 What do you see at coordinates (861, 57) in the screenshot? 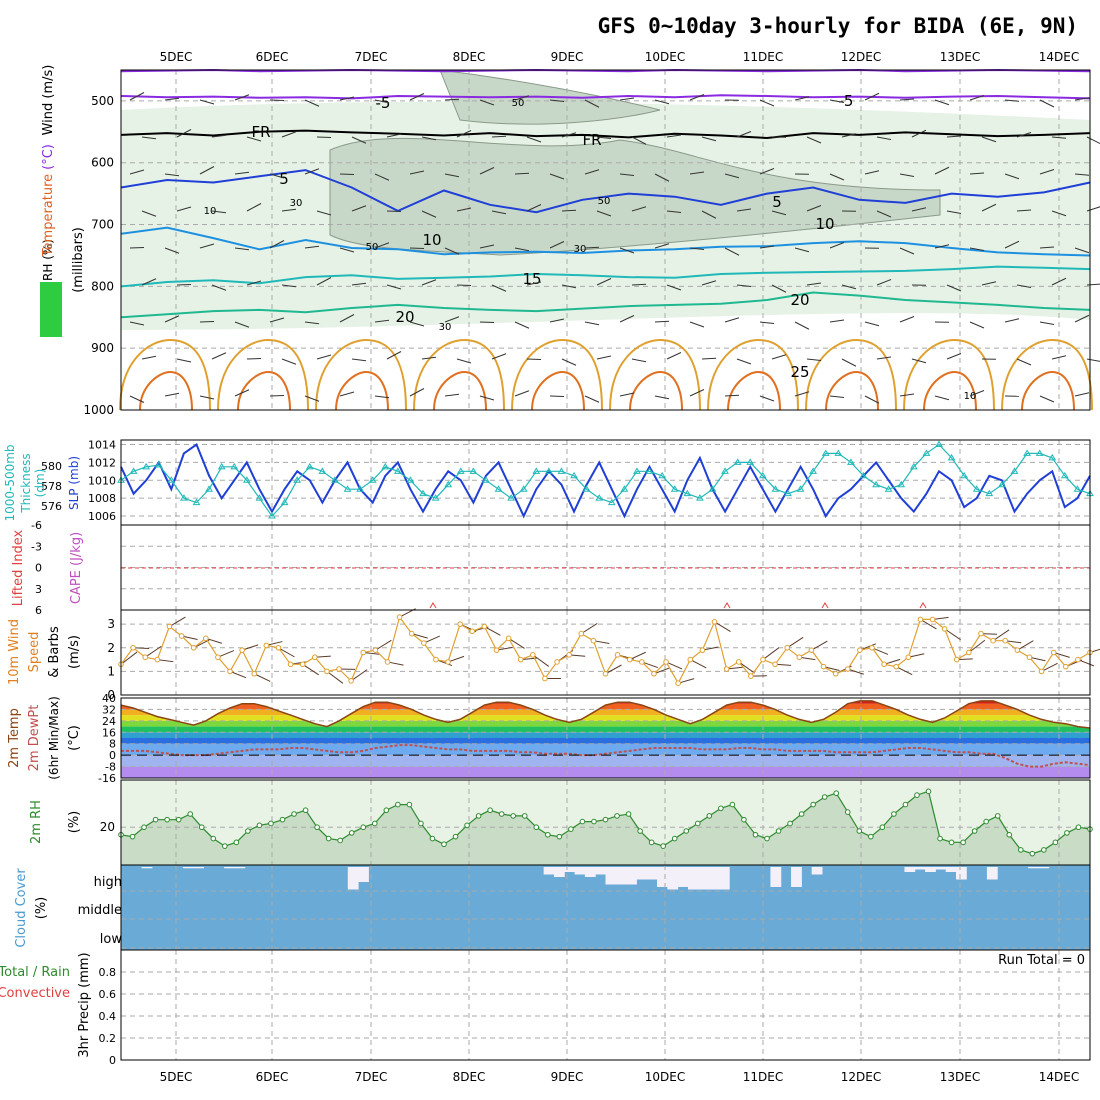
I see `date-label-top: 12DEC` at bounding box center [861, 57].